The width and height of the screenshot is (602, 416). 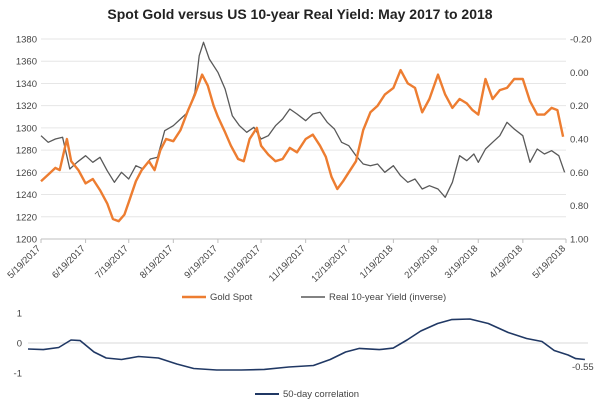 I want to click on correlation-axis-ticks: 1 0 -1, so click(x=18, y=344).